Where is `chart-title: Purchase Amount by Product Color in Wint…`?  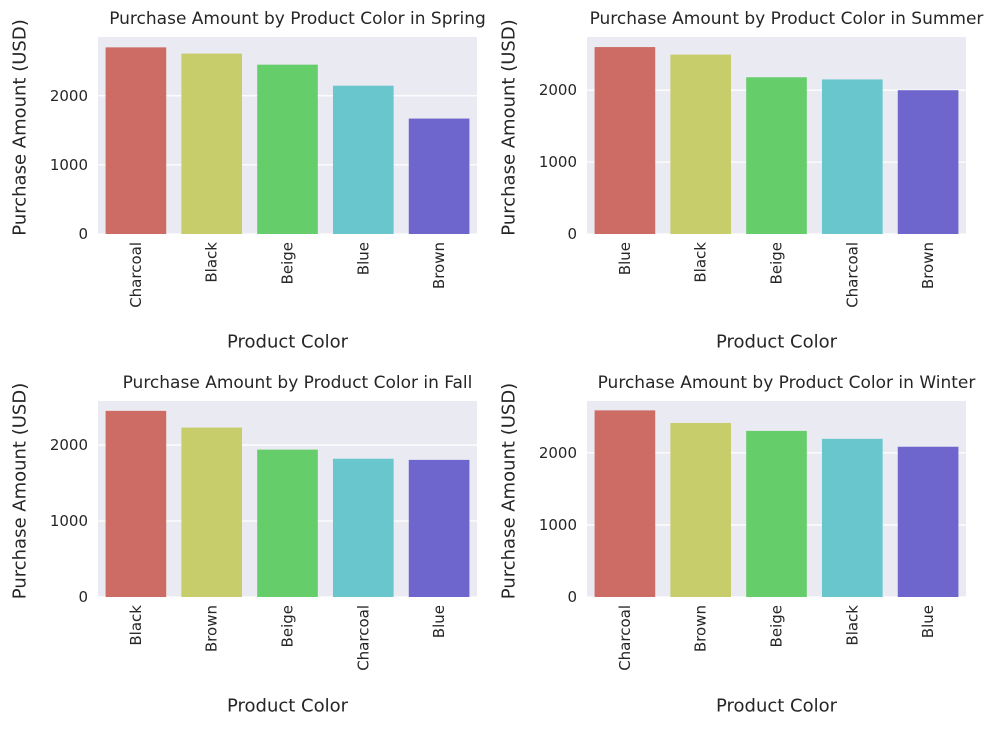 chart-title: Purchase Amount by Product Color in Wint… is located at coordinates (787, 383).